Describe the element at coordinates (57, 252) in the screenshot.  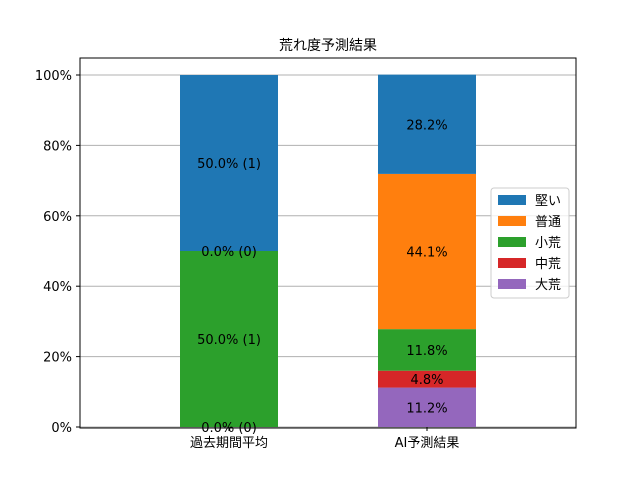
I see `y-axis-ticks: 0% 20% 40% 60% 80% 100%` at that location.